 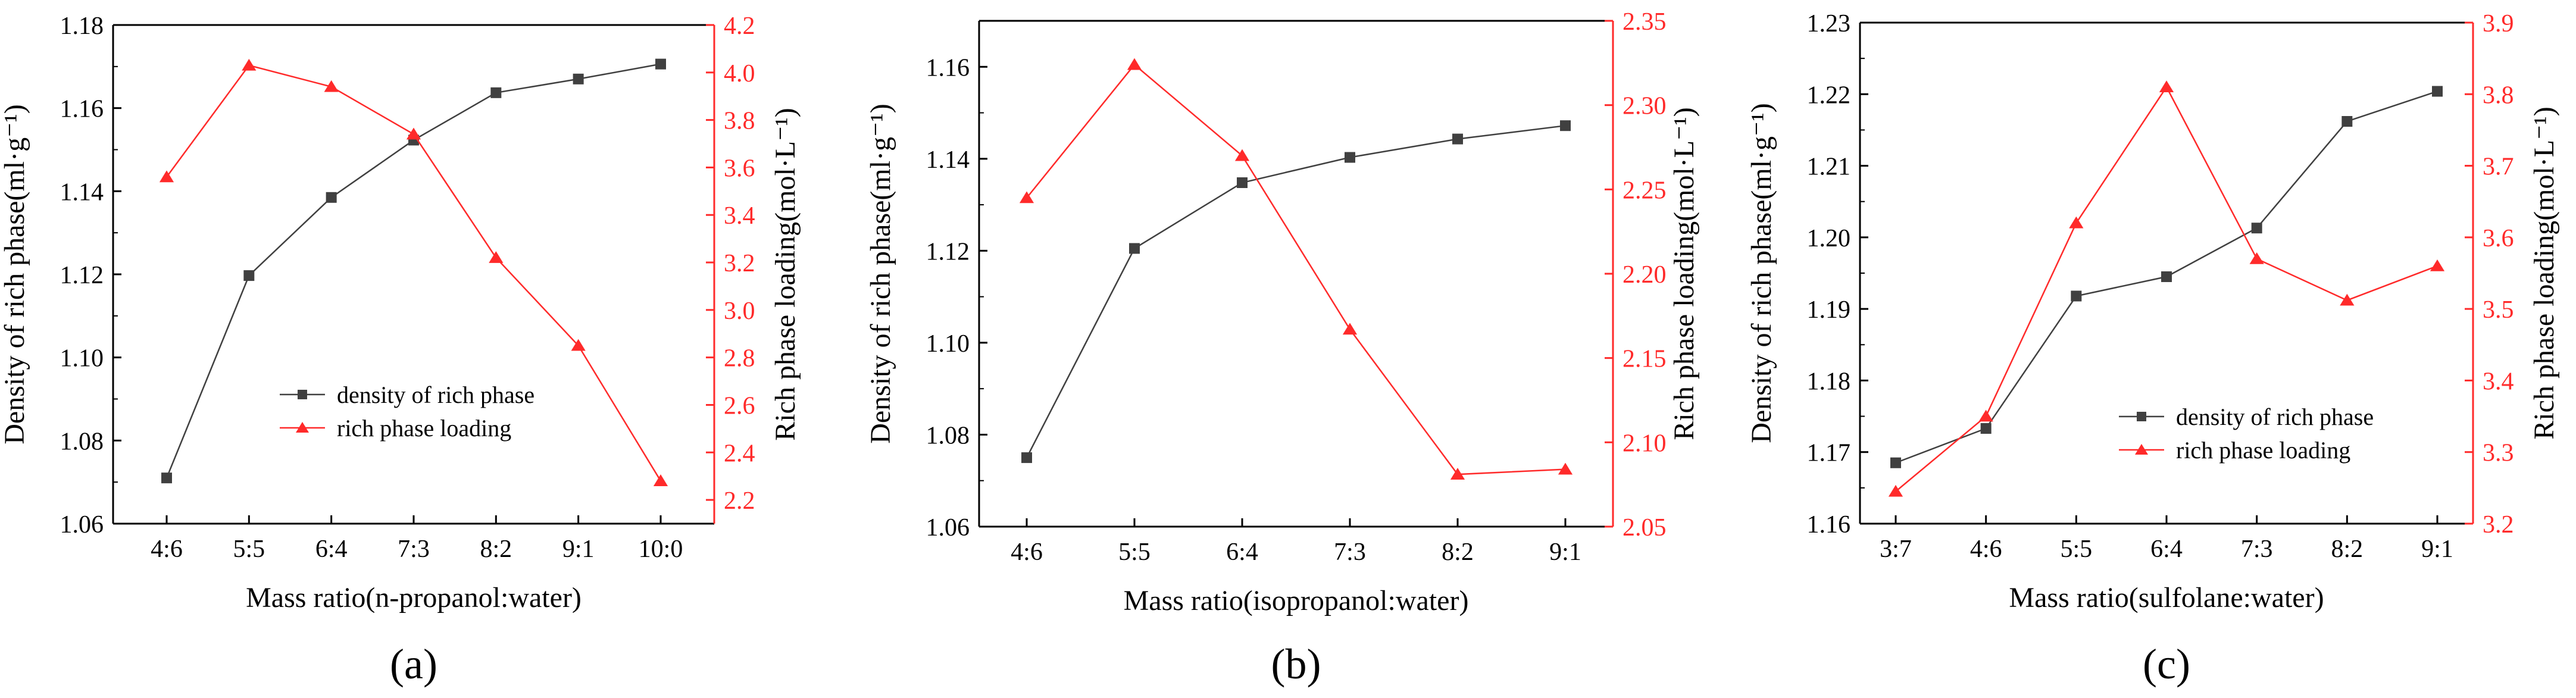 What do you see at coordinates (302, 394) in the screenshot?
I see `legend-square-marker` at bounding box center [302, 394].